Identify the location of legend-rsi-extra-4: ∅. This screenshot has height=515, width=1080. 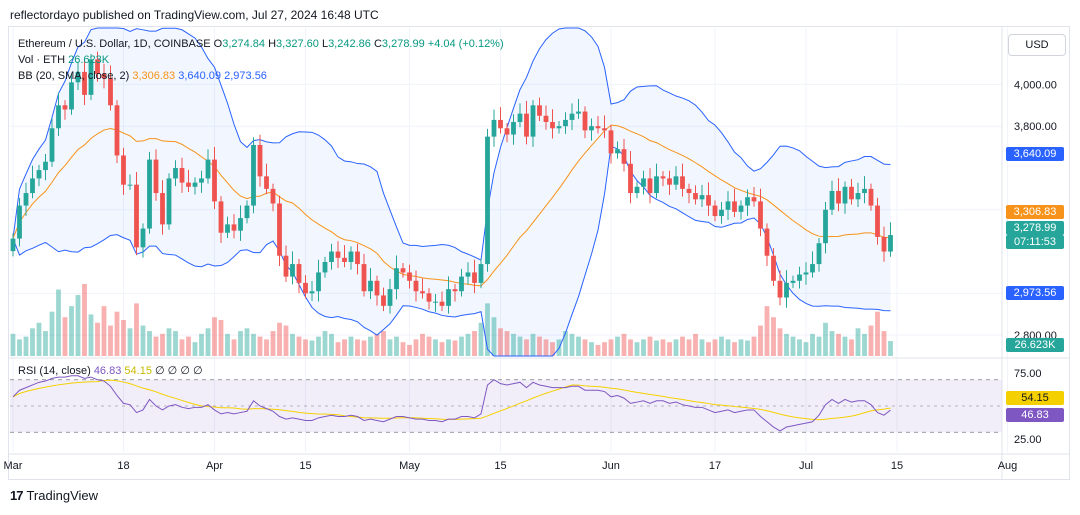
(197, 371).